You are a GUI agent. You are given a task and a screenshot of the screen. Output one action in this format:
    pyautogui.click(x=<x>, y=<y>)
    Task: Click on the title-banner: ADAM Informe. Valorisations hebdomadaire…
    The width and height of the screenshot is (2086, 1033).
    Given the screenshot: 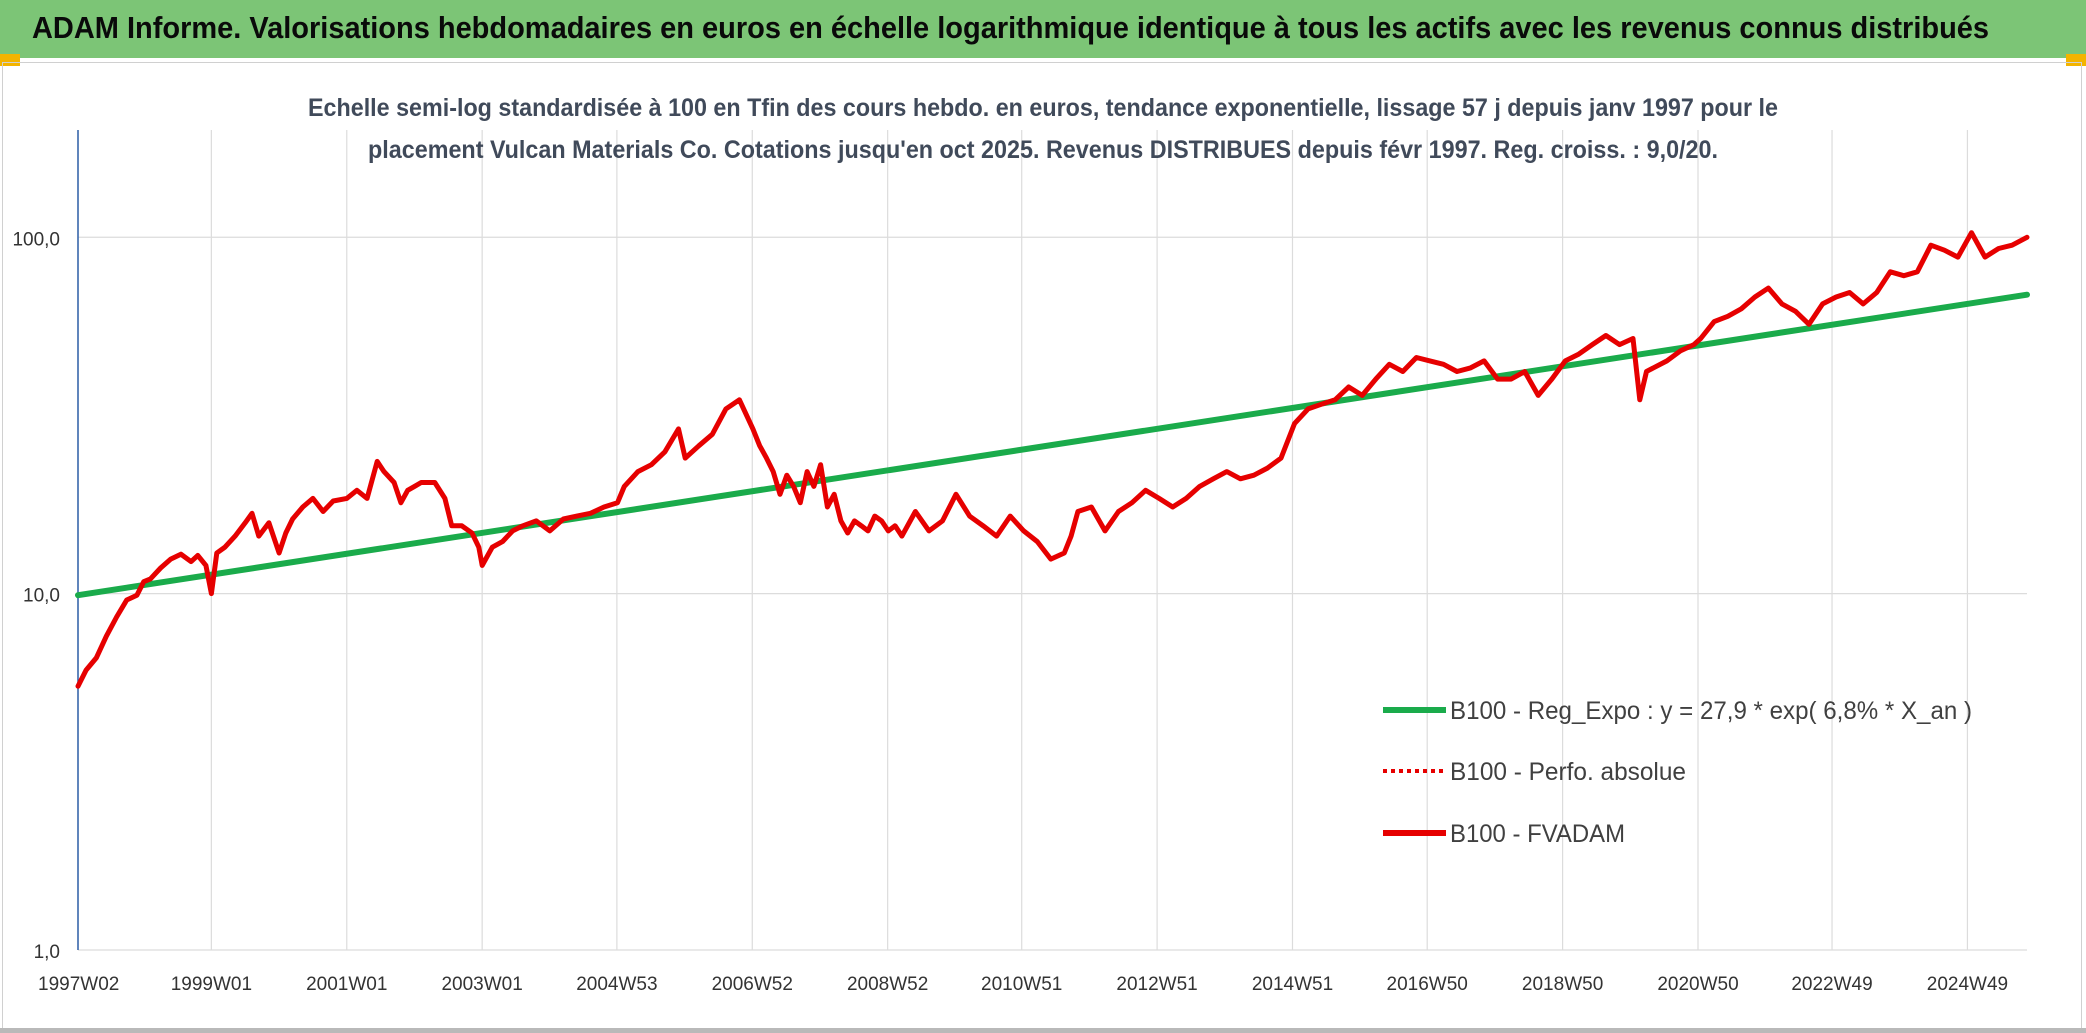 What is the action you would take?
    pyautogui.click(x=1043, y=29)
    